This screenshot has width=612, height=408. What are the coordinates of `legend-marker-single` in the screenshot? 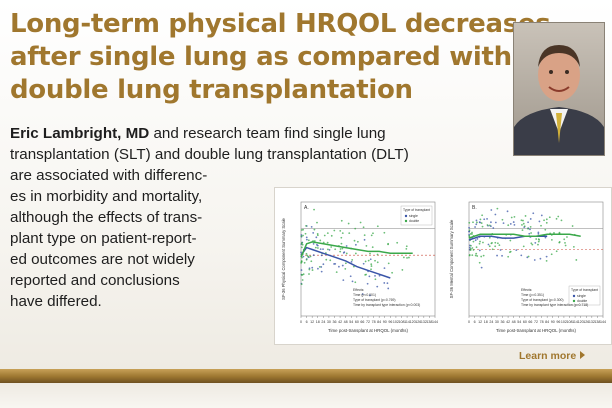 It's located at (406, 216).